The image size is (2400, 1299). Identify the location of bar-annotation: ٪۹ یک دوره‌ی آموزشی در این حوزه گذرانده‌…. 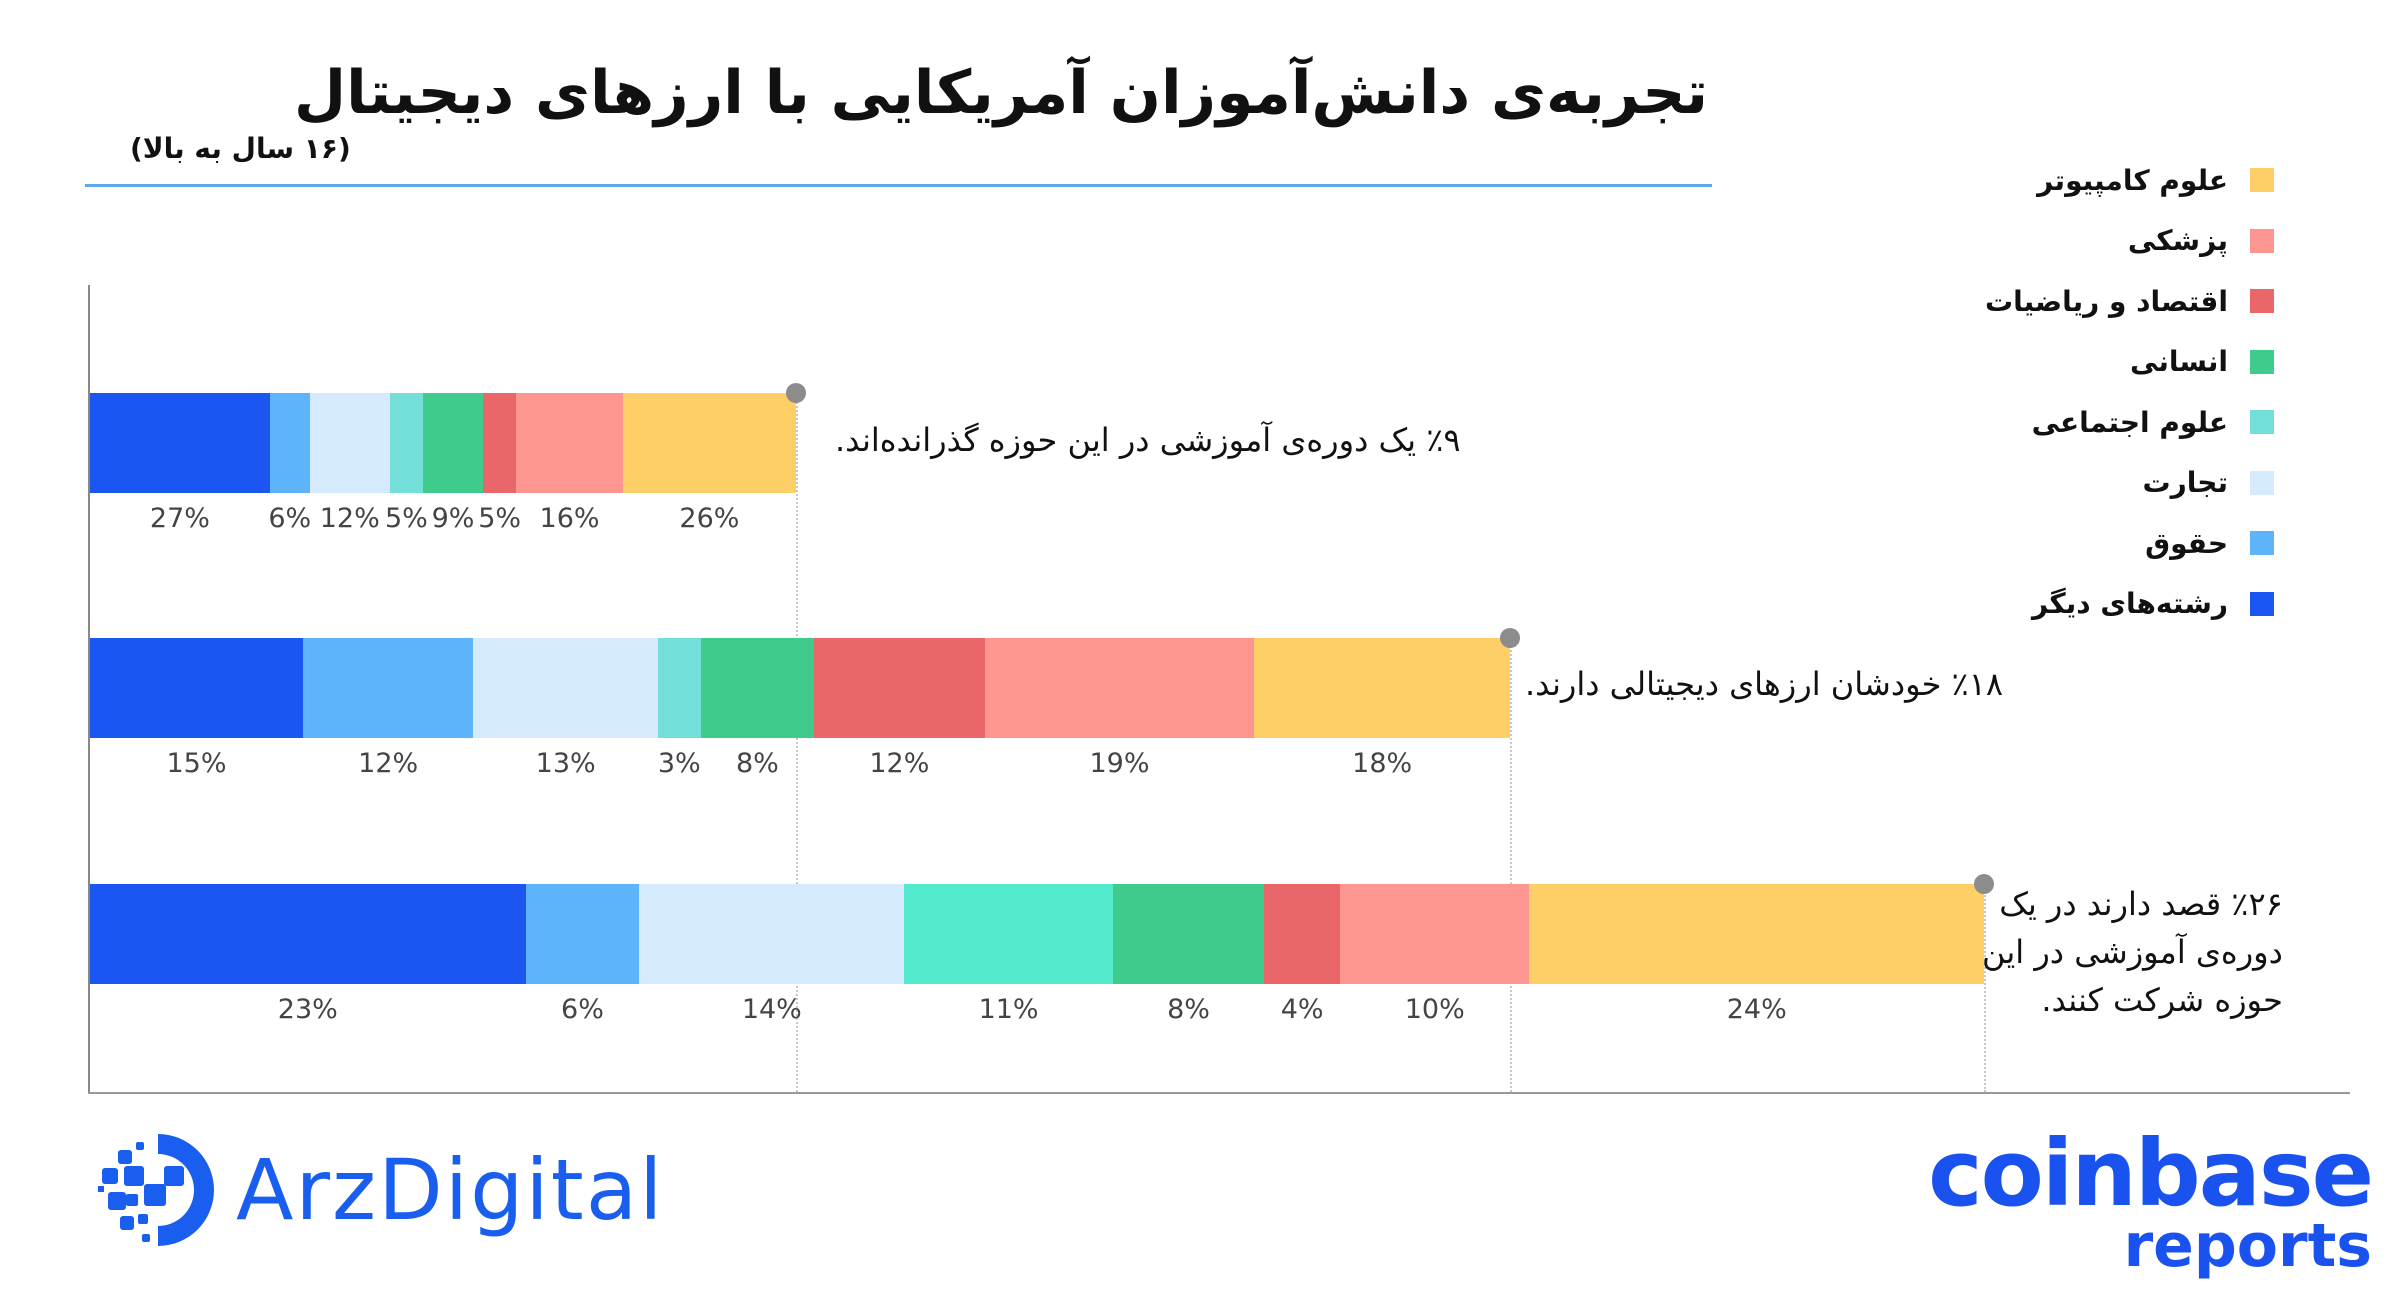
(1148, 440).